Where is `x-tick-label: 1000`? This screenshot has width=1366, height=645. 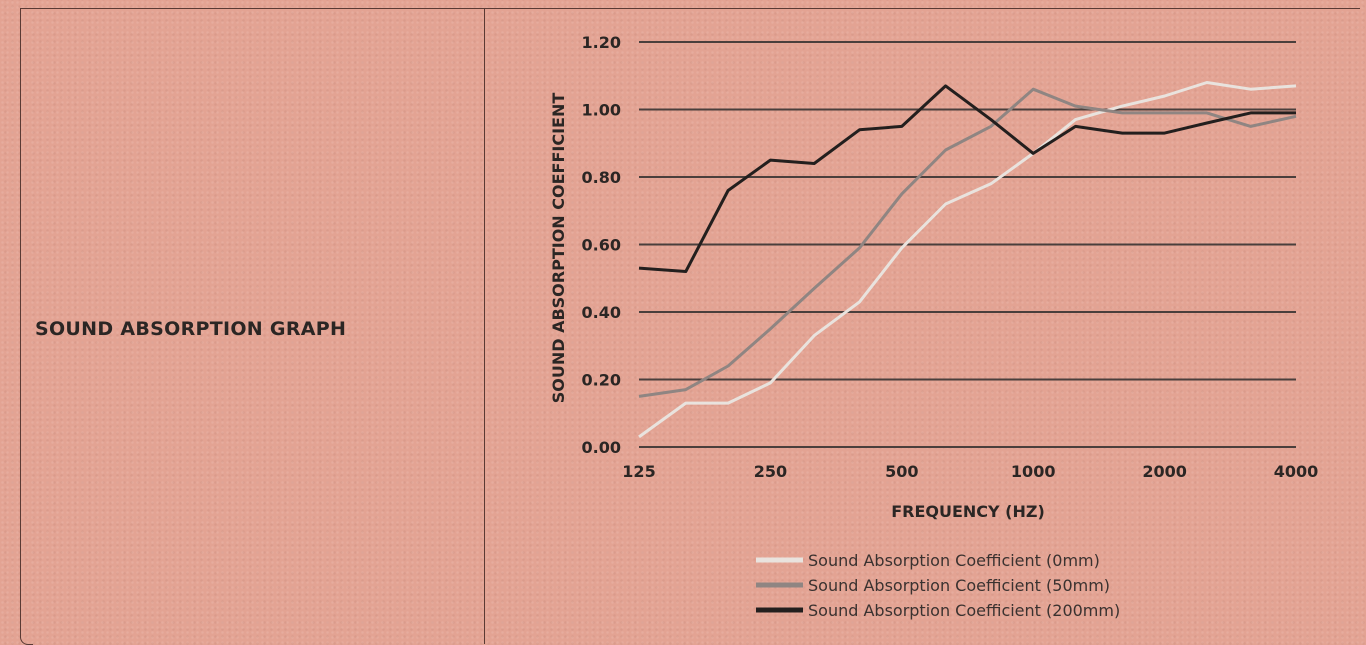 x-tick-label: 1000 is located at coordinates (1033, 471).